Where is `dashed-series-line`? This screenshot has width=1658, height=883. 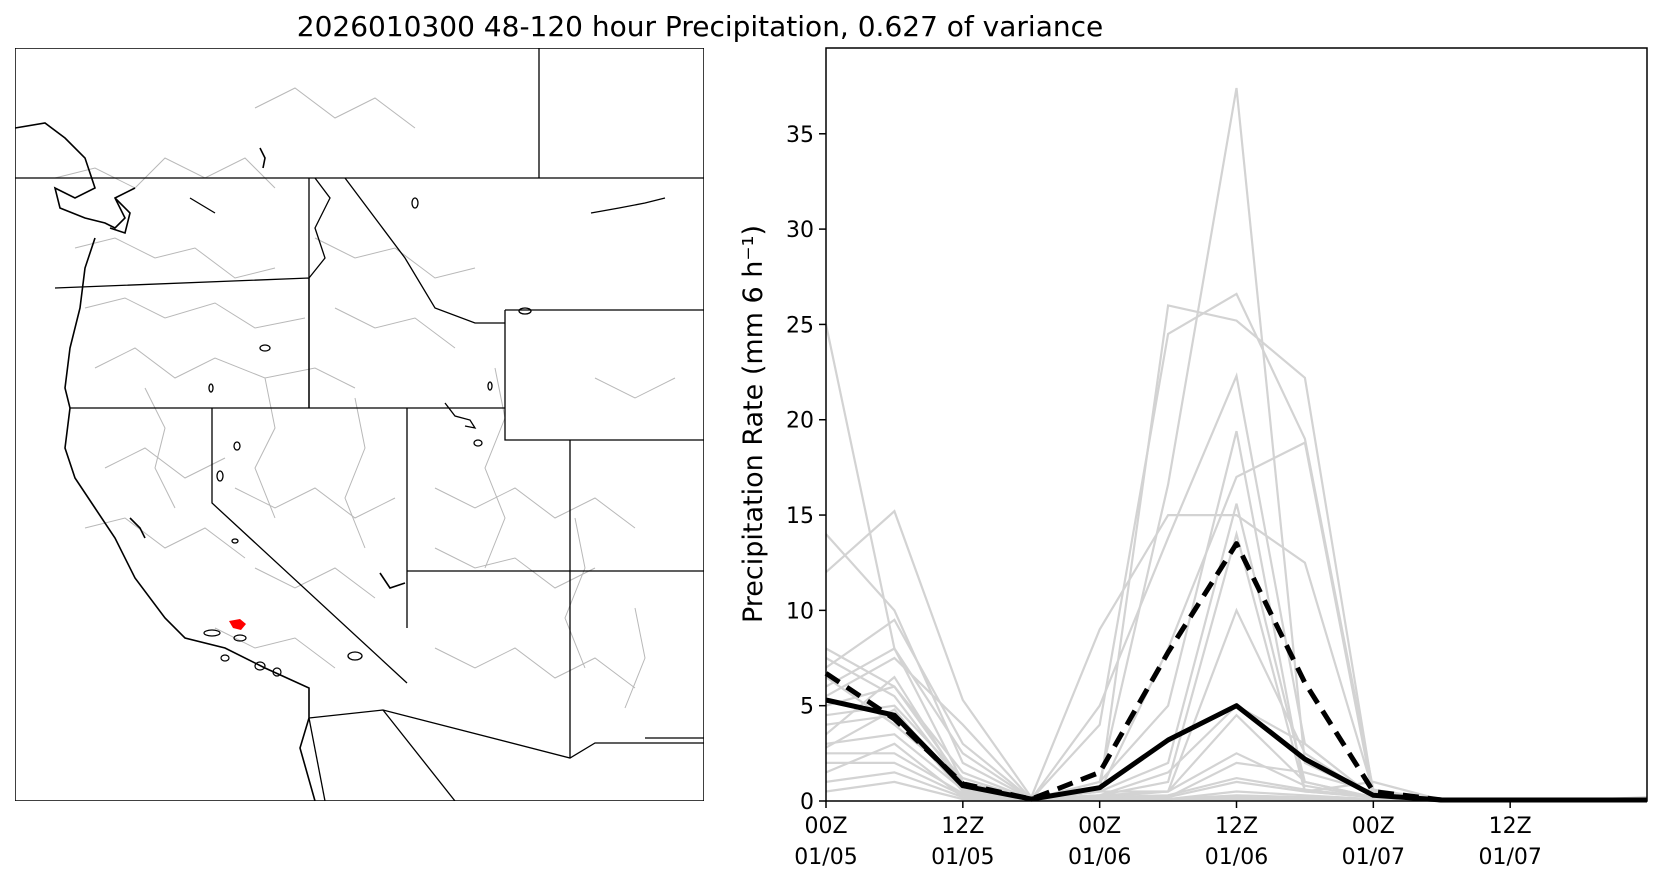
dashed-series-line is located at coordinates (1235, 672).